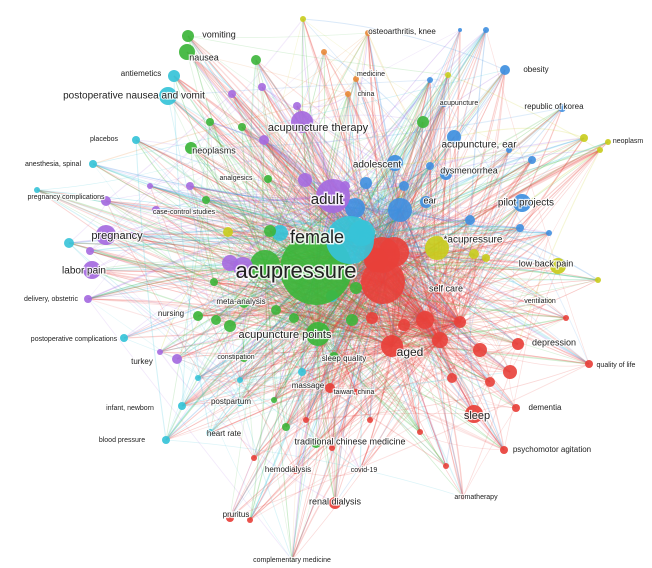 This screenshot has width=652, height=568. What do you see at coordinates (377, 165) in the screenshot?
I see `keyword-label: adolescent` at bounding box center [377, 165].